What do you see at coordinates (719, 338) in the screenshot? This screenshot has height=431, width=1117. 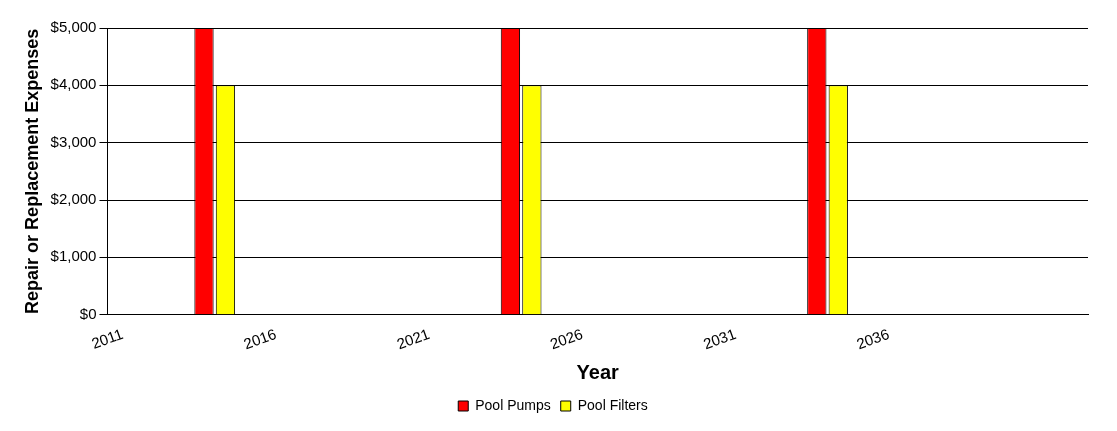 I see `x-tick-label: 2031` at bounding box center [719, 338].